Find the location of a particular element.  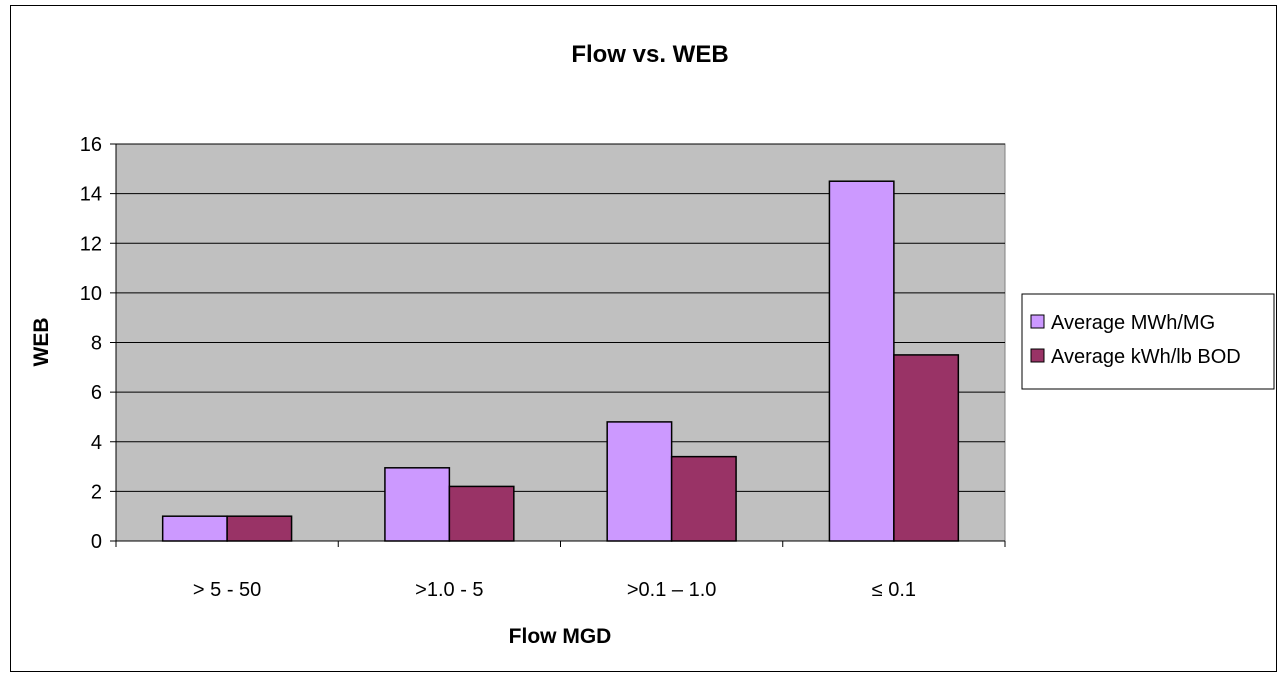

y-tick-label: 0 is located at coordinates (96, 542).